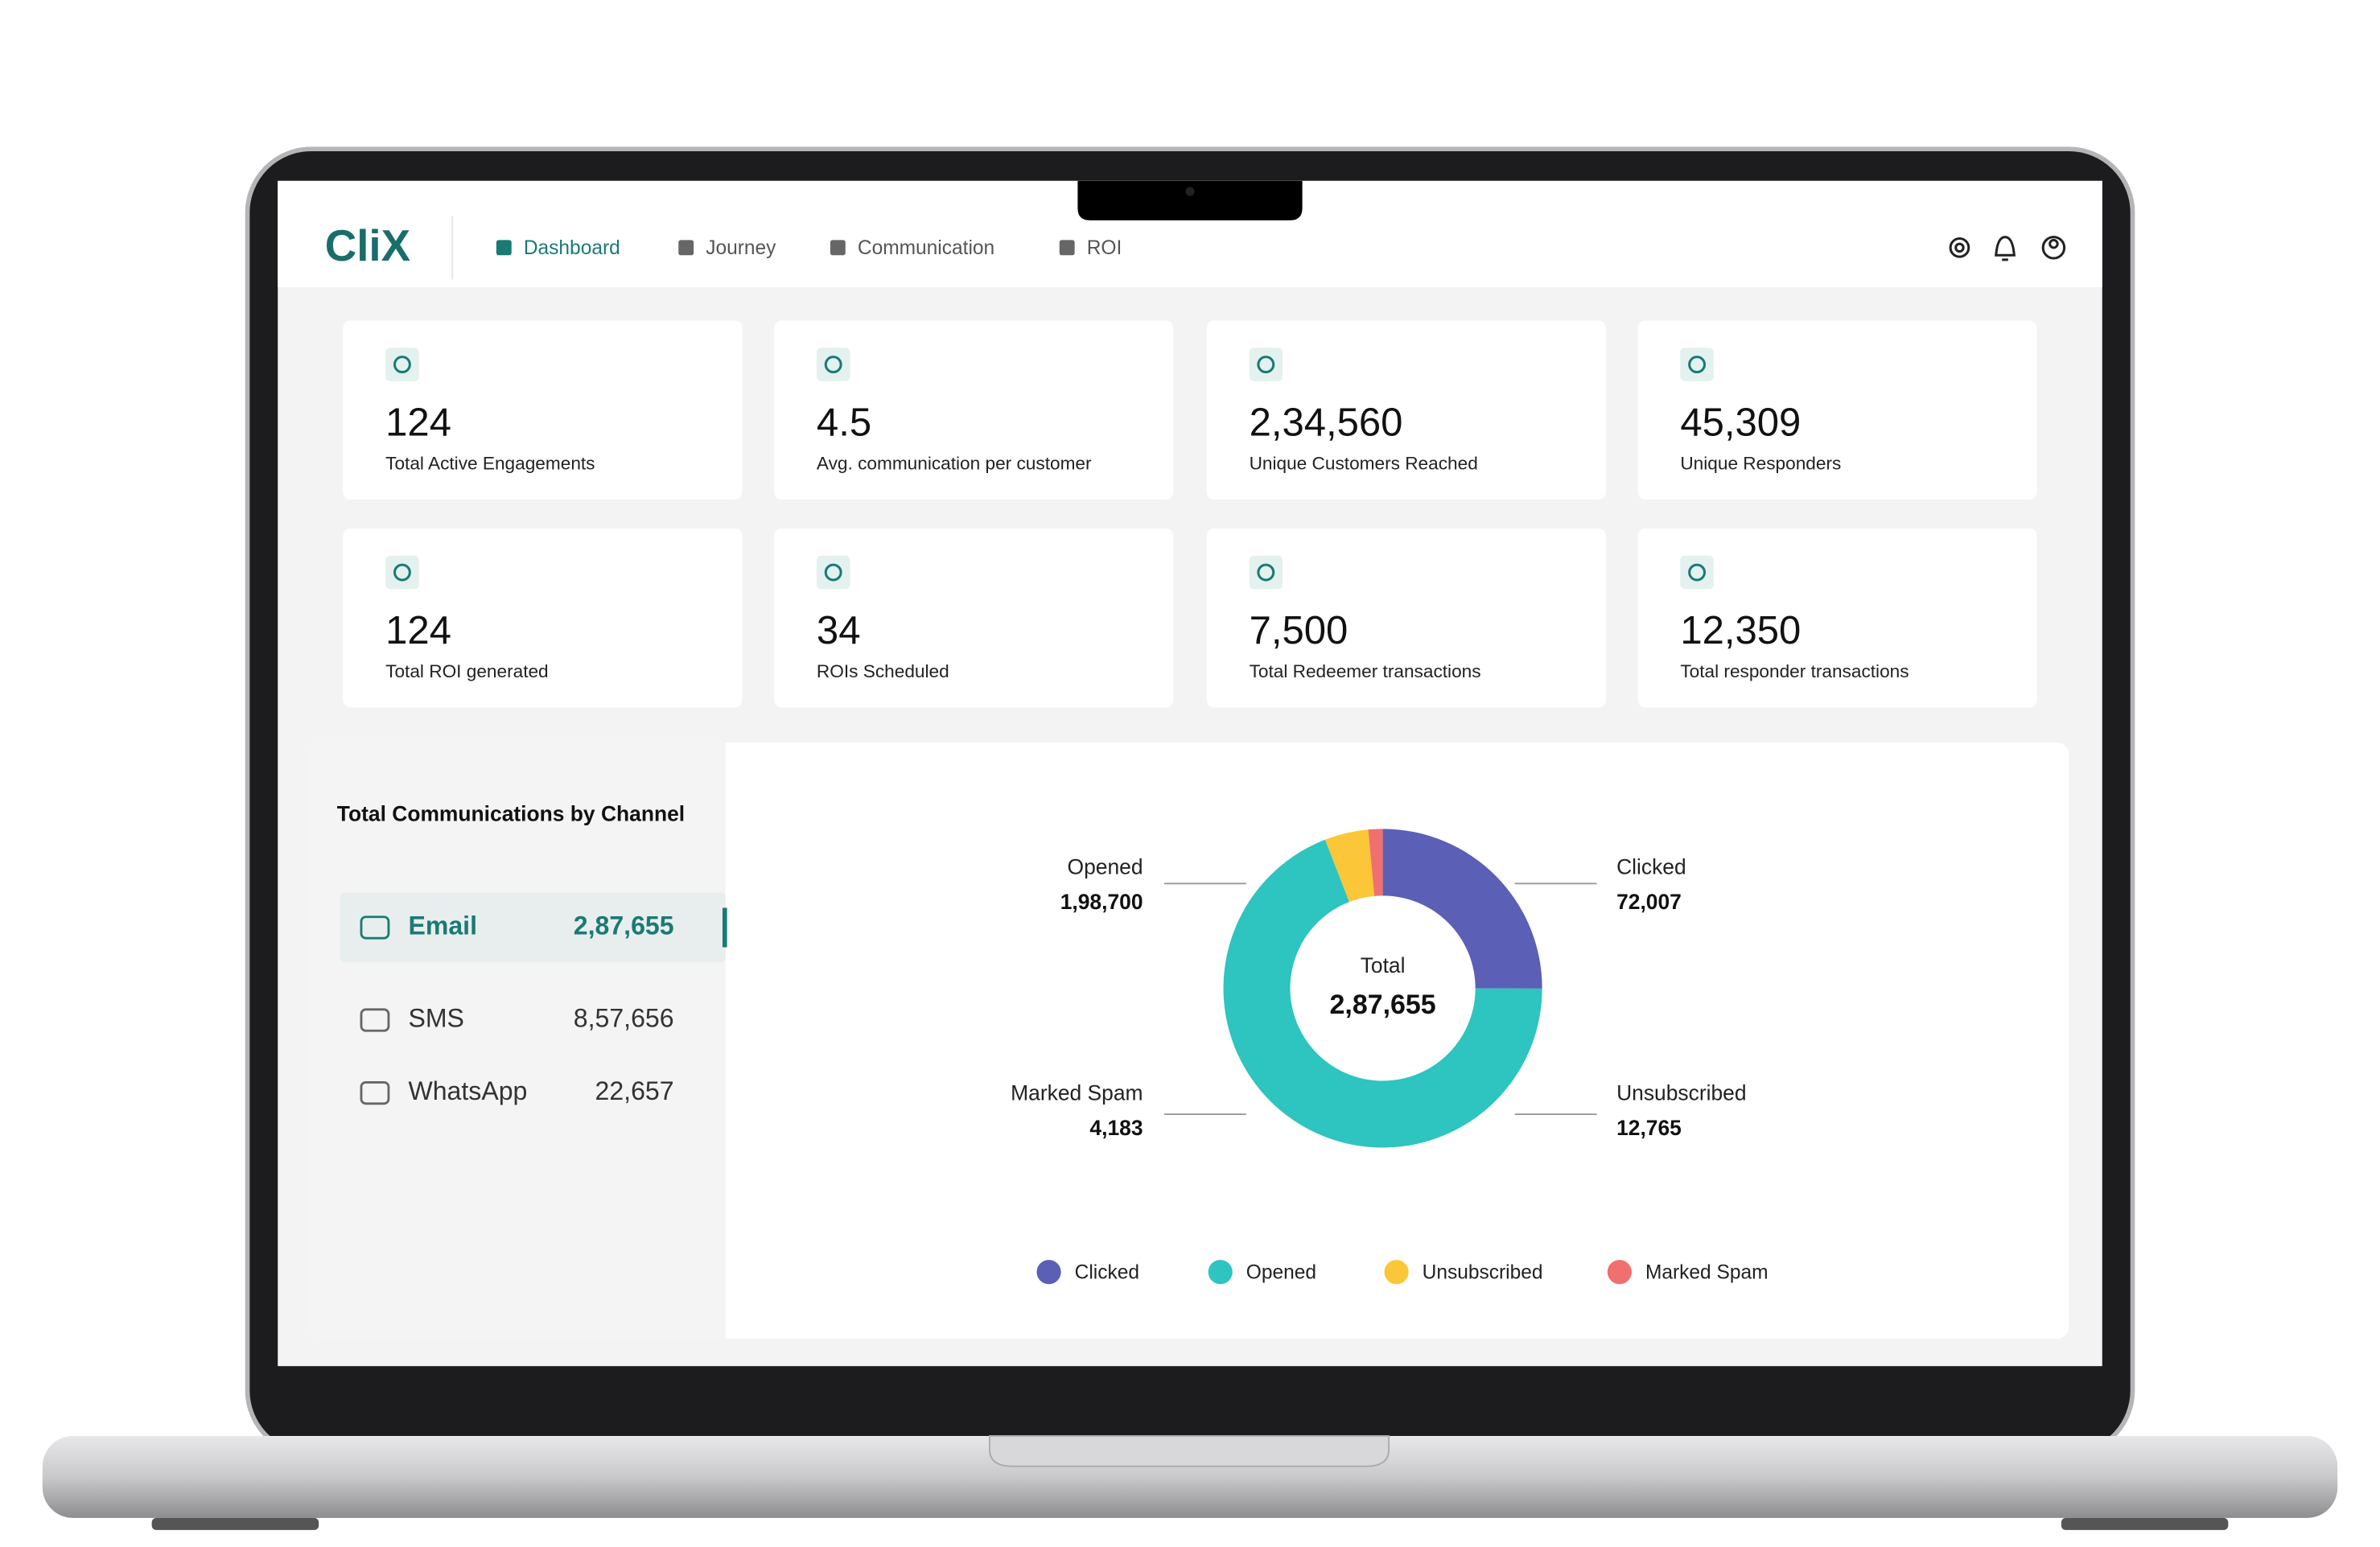 The height and width of the screenshot is (1547, 2380). I want to click on stat-value: 45,309, so click(1740, 423).